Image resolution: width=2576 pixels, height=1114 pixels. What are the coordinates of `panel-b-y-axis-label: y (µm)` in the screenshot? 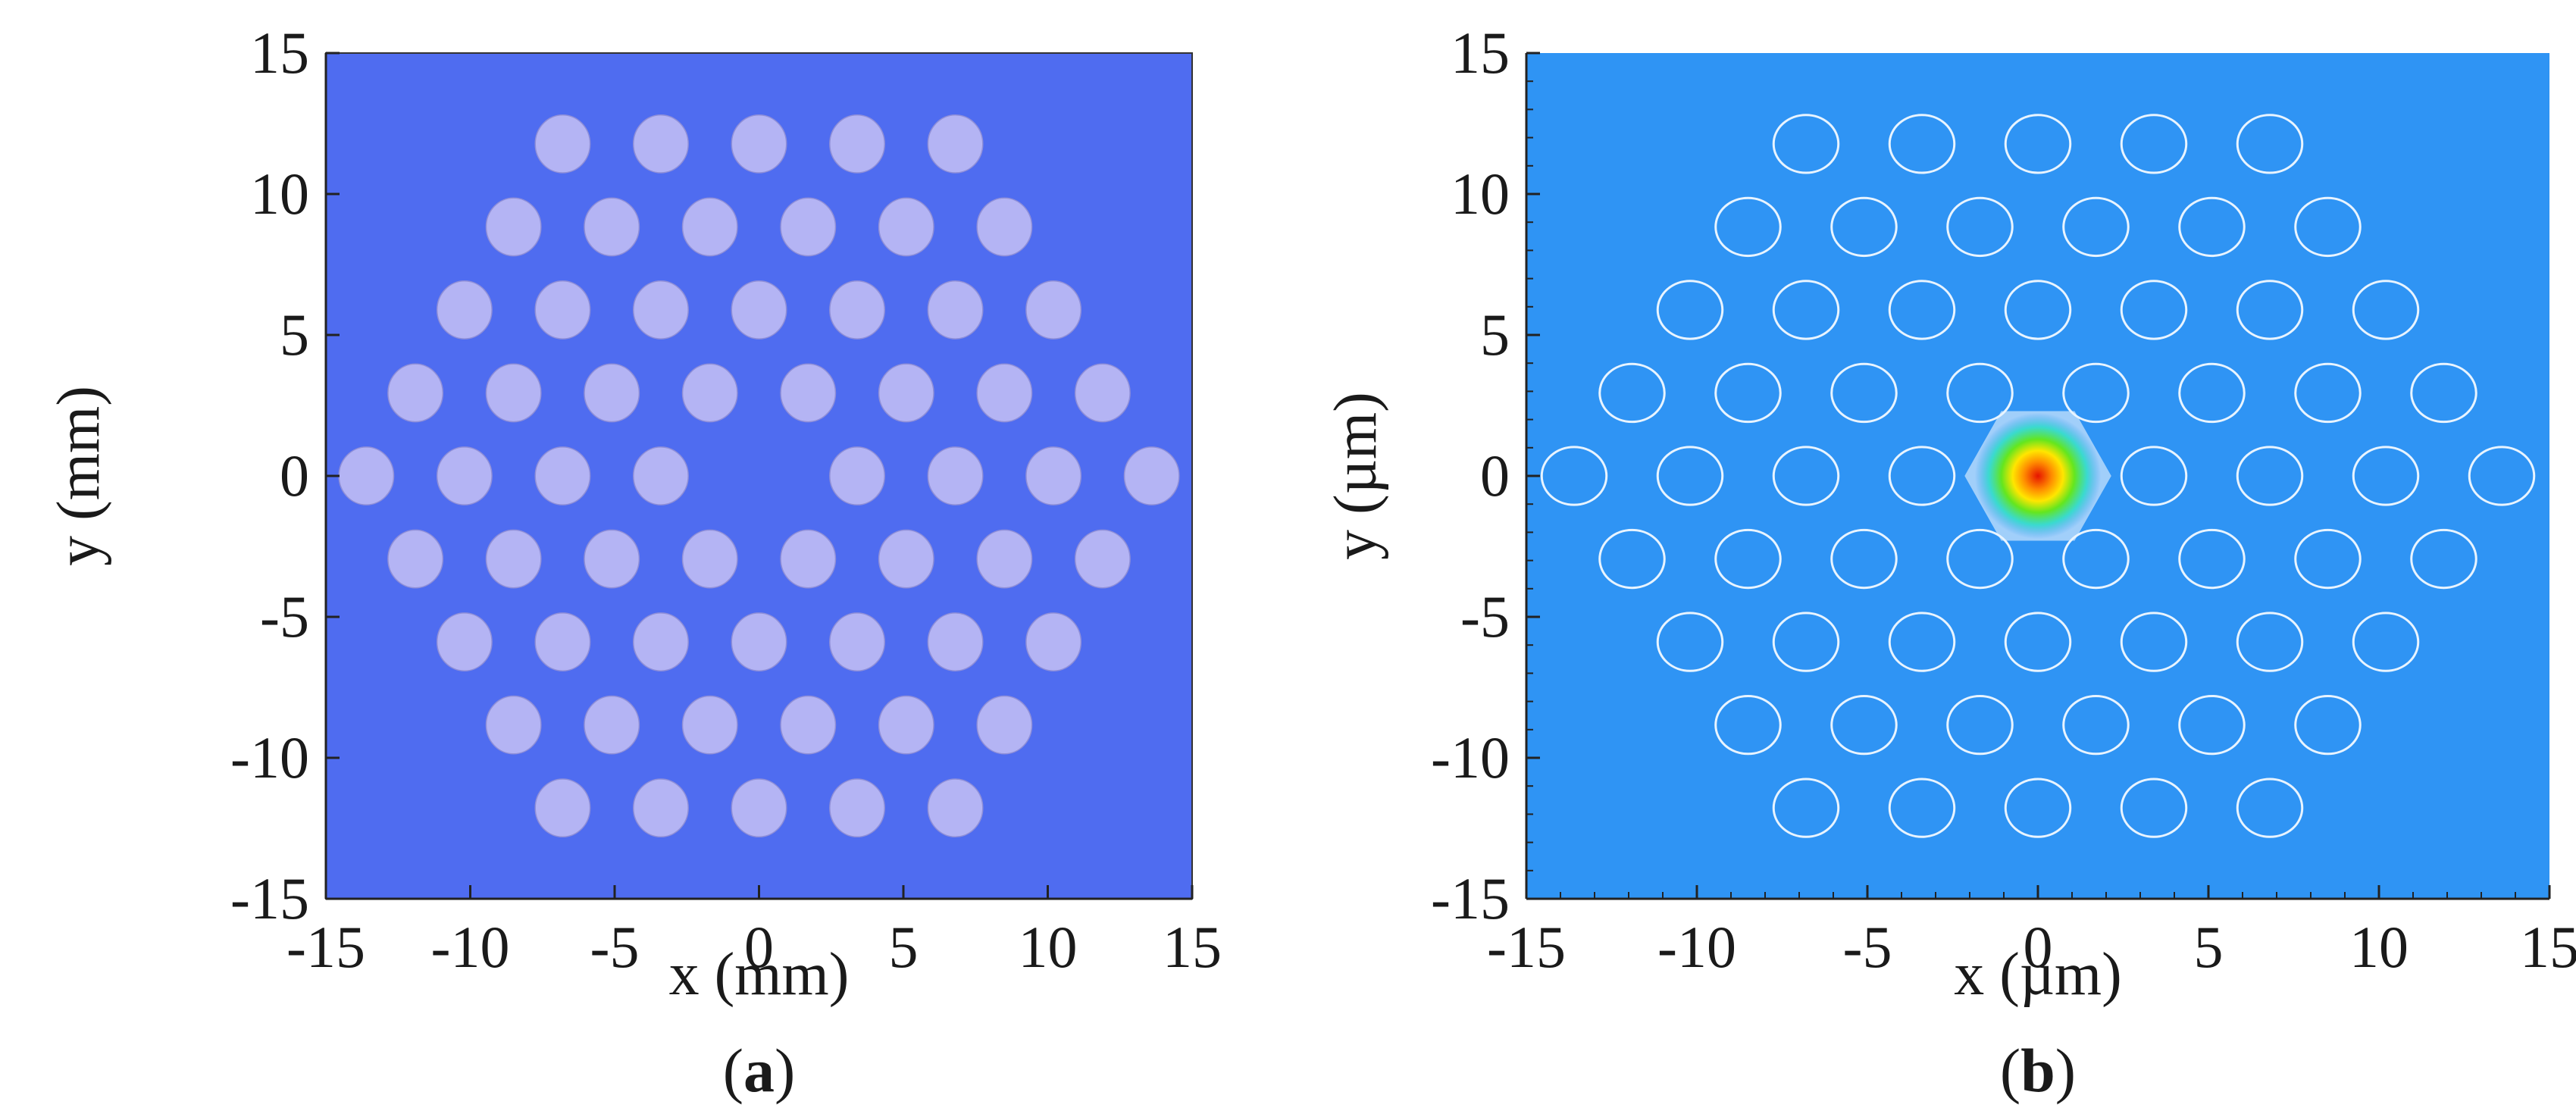 It's located at (1355, 476).